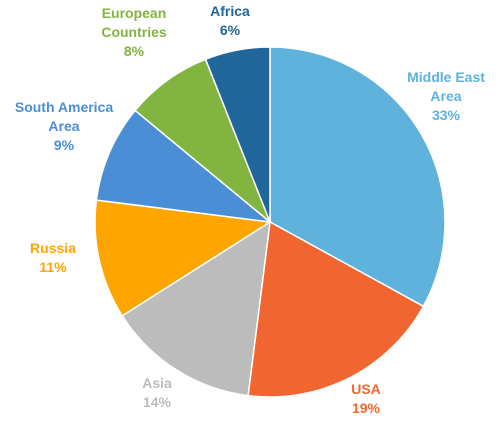 The width and height of the screenshot is (500, 429). Describe the element at coordinates (157, 392) in the screenshot. I see `slice-label-asia: Asia 14%` at that location.